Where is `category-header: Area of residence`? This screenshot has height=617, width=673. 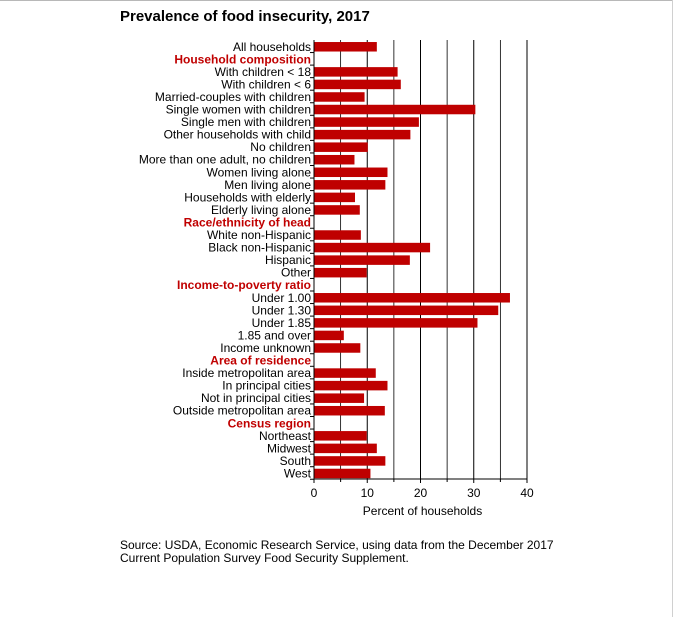
category-header: Area of residence is located at coordinates (260, 361).